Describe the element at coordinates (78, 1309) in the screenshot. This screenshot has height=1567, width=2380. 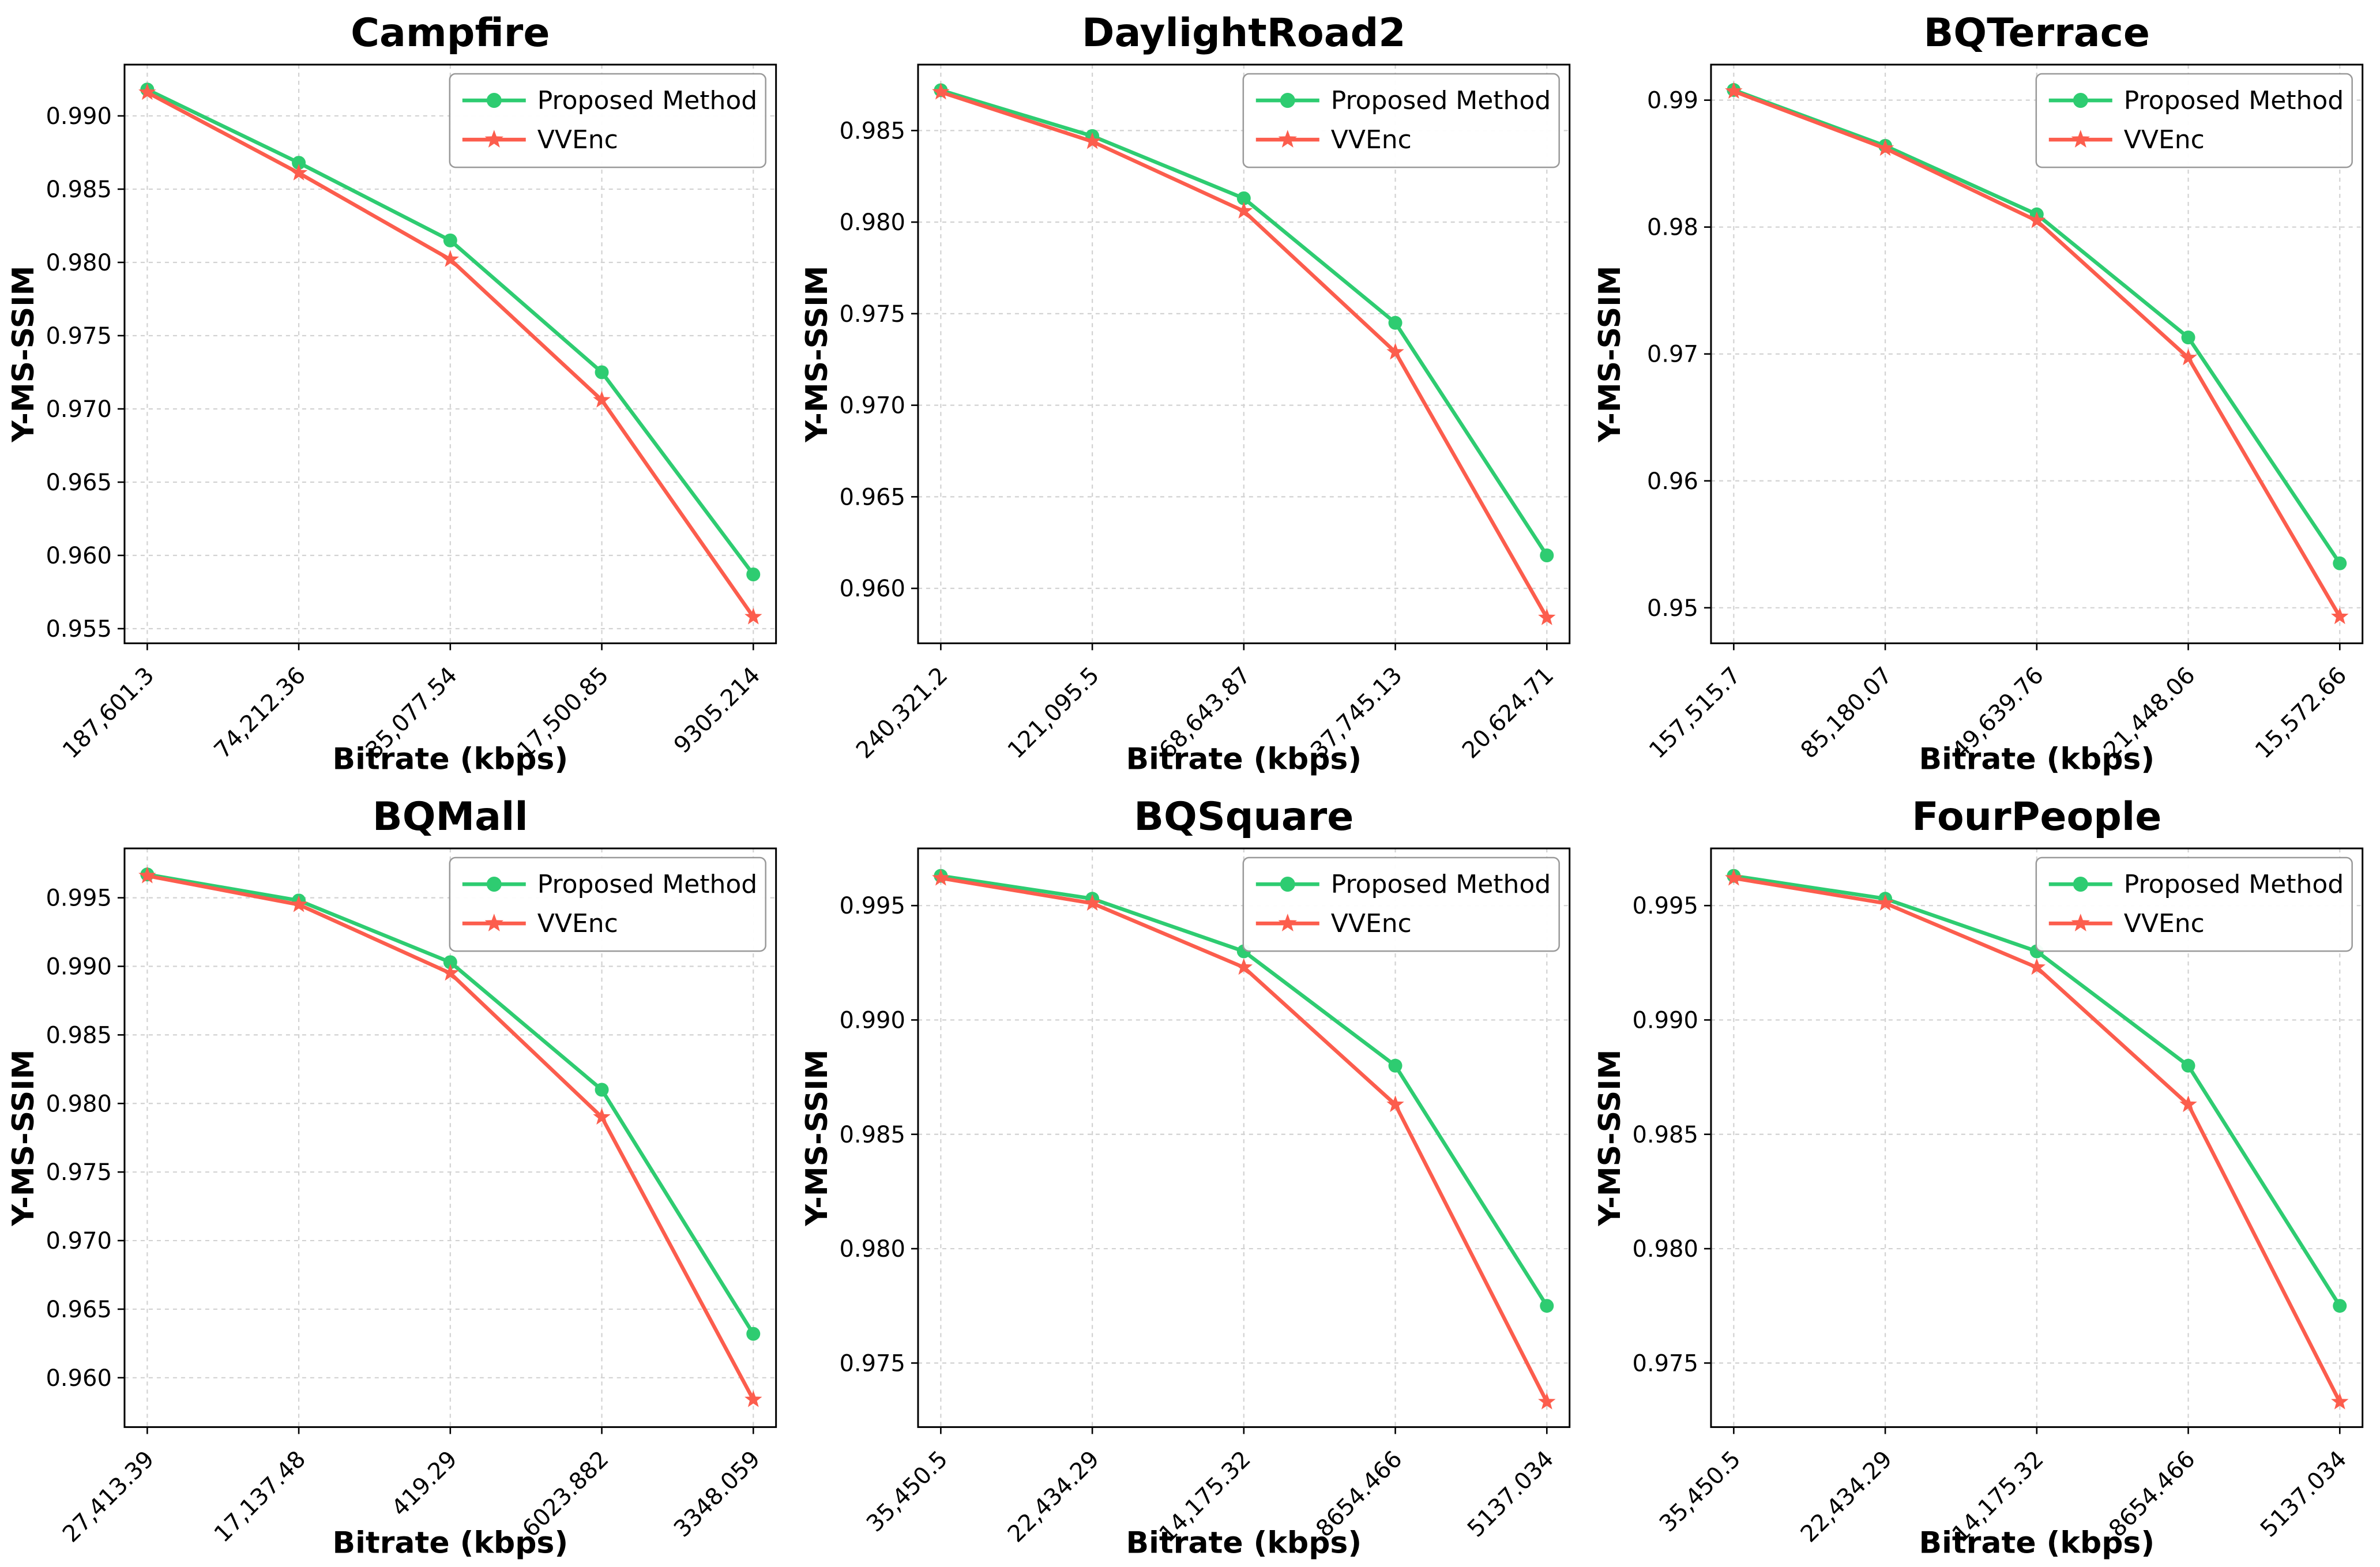
I see `y-tick-label: 0.965` at that location.